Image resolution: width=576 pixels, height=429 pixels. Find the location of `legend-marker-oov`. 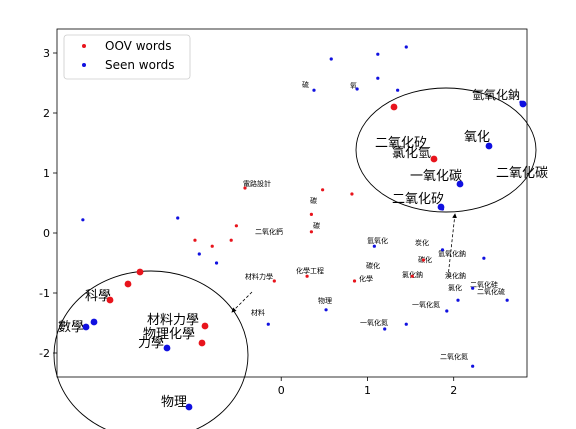

legend-marker-oov is located at coordinates (84, 46).